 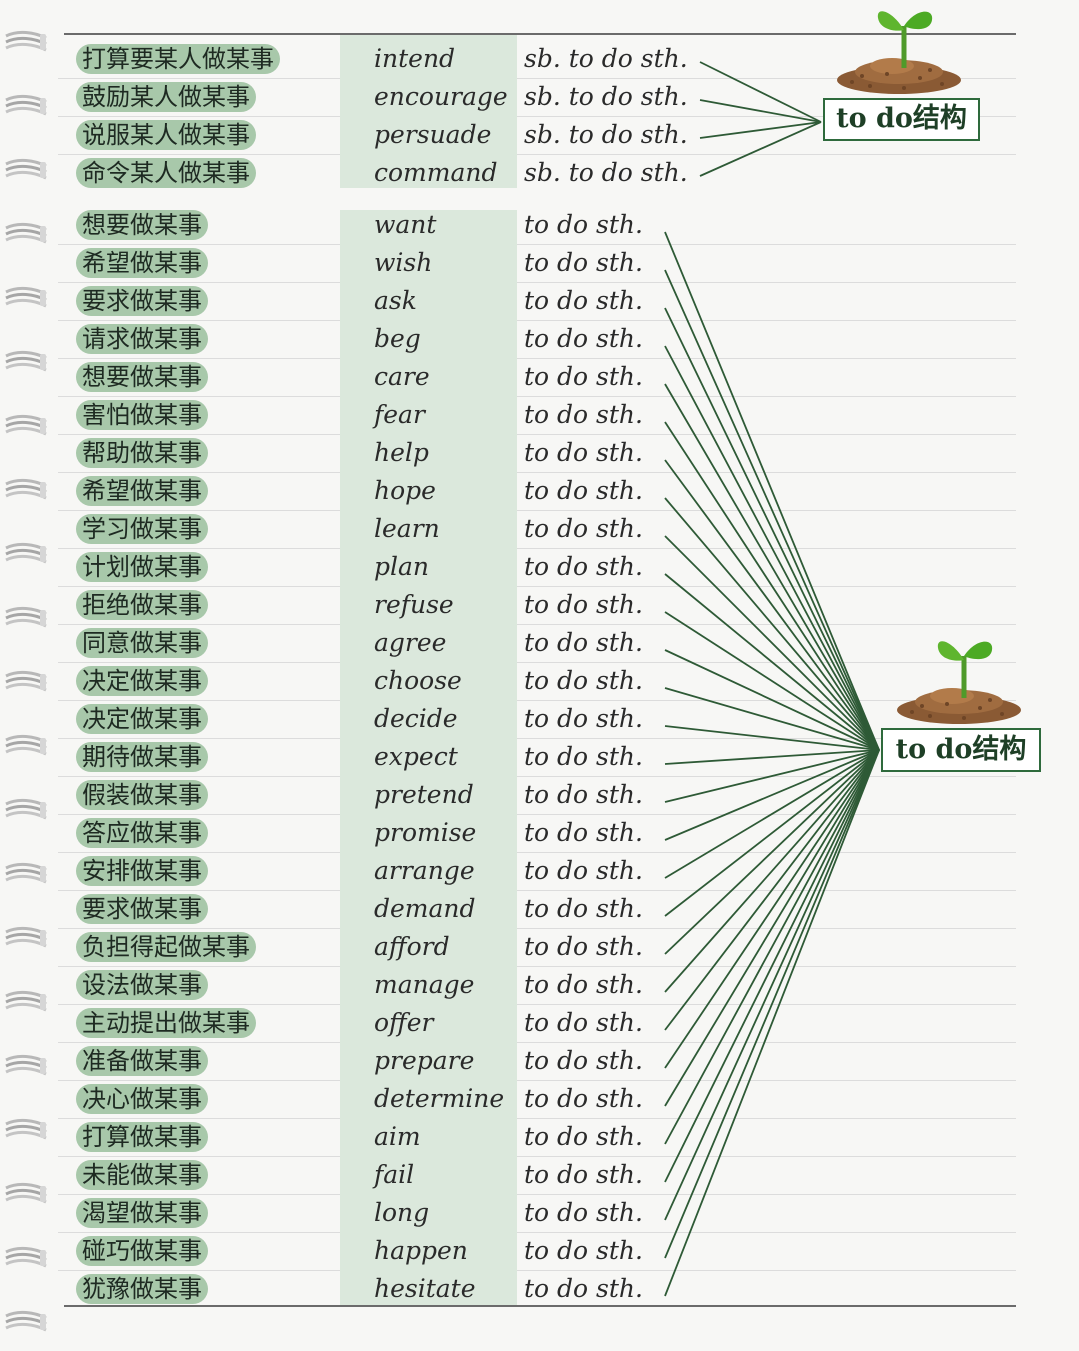 I want to click on verb: refuse, so click(x=414, y=604).